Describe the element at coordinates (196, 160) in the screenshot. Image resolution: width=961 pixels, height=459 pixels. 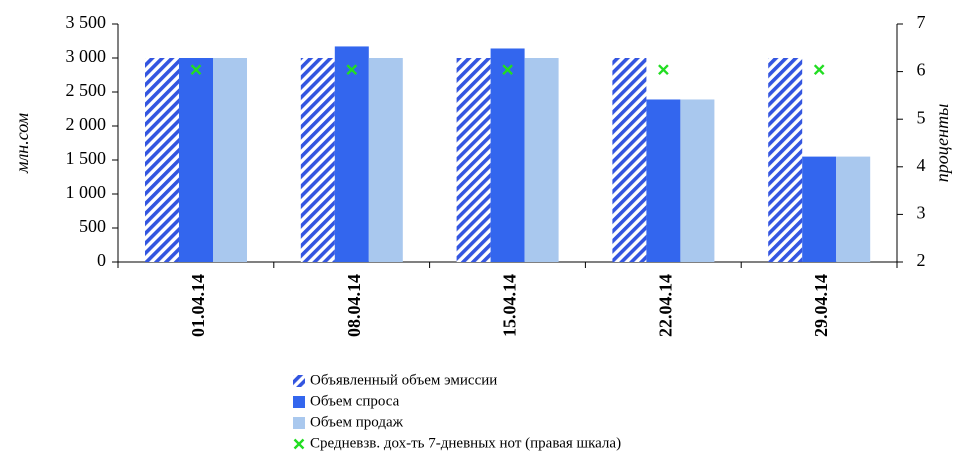
I see `bar-2-01.04.14` at that location.